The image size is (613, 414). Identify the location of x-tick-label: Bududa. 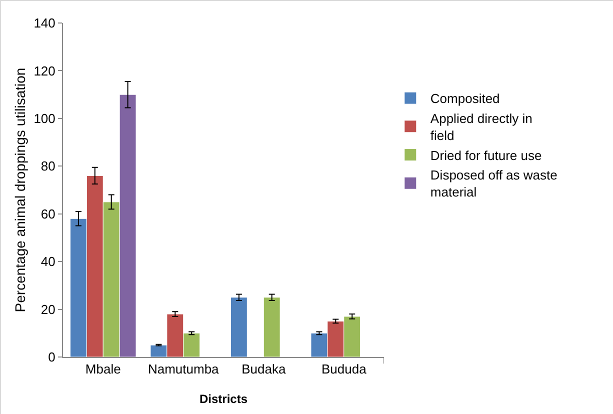
(344, 369).